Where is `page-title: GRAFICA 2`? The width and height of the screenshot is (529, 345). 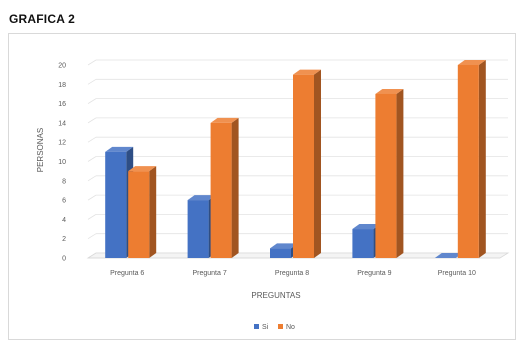
page-title: GRAFICA 2 is located at coordinates (42, 19).